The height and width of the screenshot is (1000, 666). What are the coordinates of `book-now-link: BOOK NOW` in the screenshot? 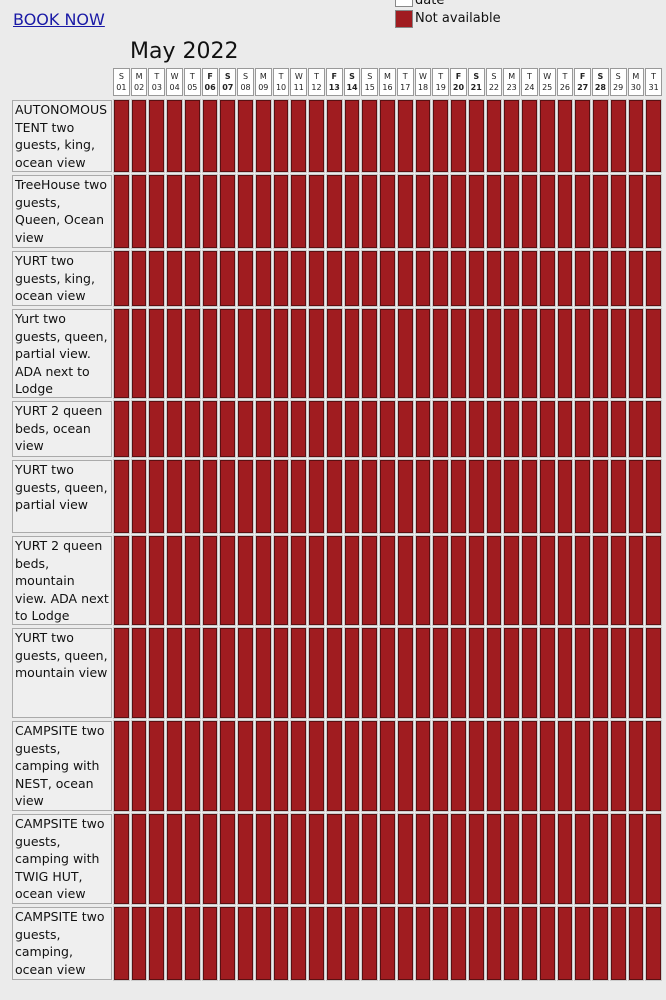 It's located at (59, 19).